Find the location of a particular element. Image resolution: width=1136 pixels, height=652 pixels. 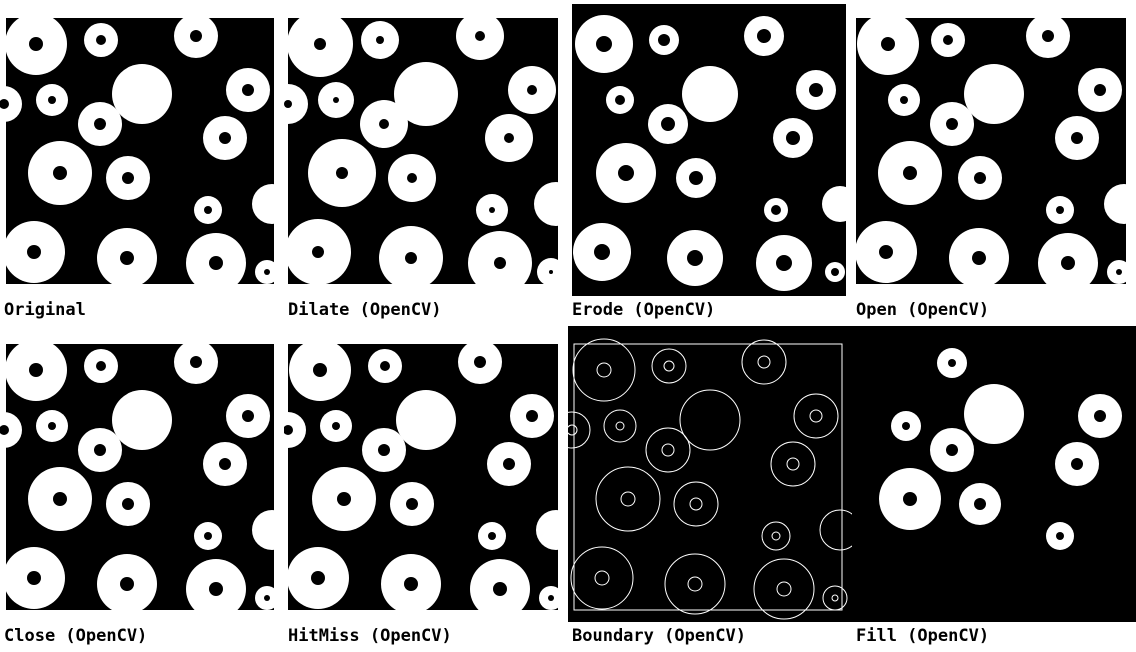

panel-boundary: Boundary (OpenCV) is located at coordinates (710, 489).